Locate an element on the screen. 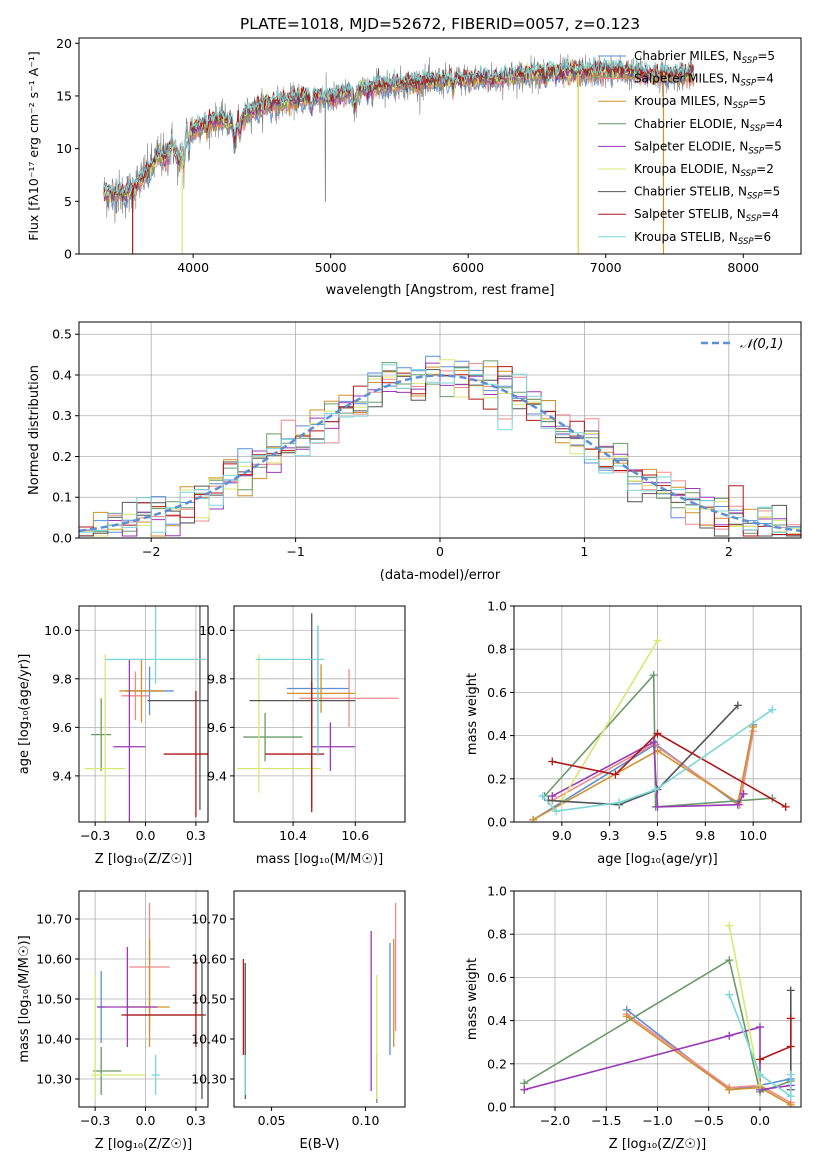 The height and width of the screenshot is (1170, 819). residual-xtick-label: 0 is located at coordinates (440, 551).